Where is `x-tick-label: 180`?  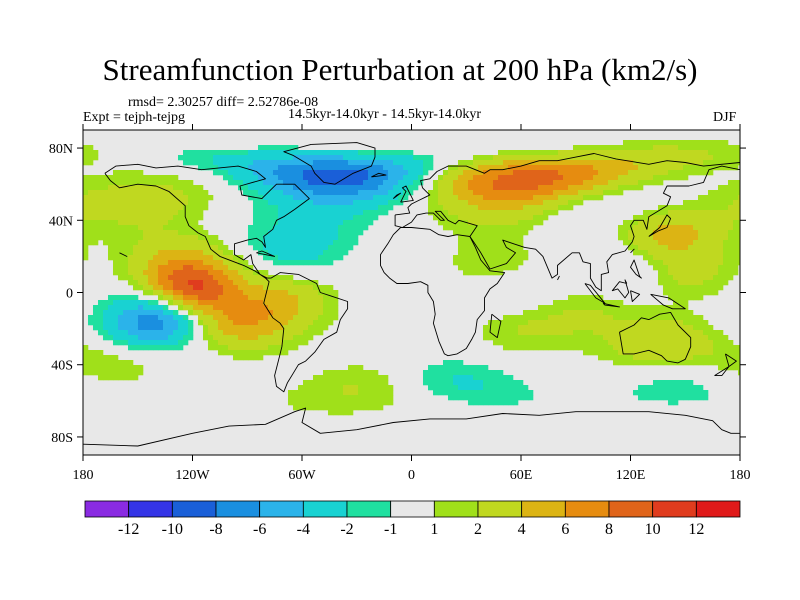 x-tick-label: 180 is located at coordinates (83, 475).